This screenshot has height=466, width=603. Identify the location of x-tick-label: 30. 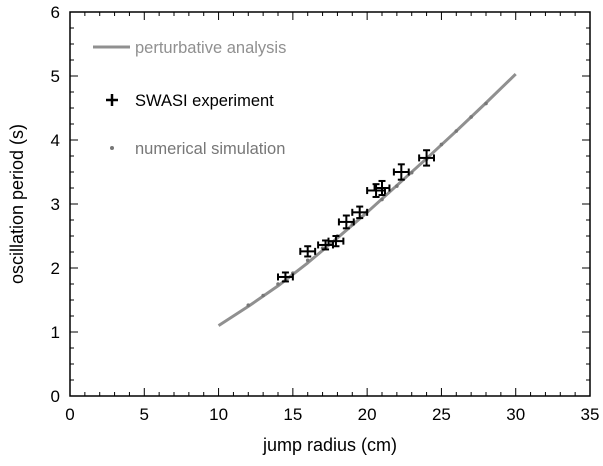
(515, 414).